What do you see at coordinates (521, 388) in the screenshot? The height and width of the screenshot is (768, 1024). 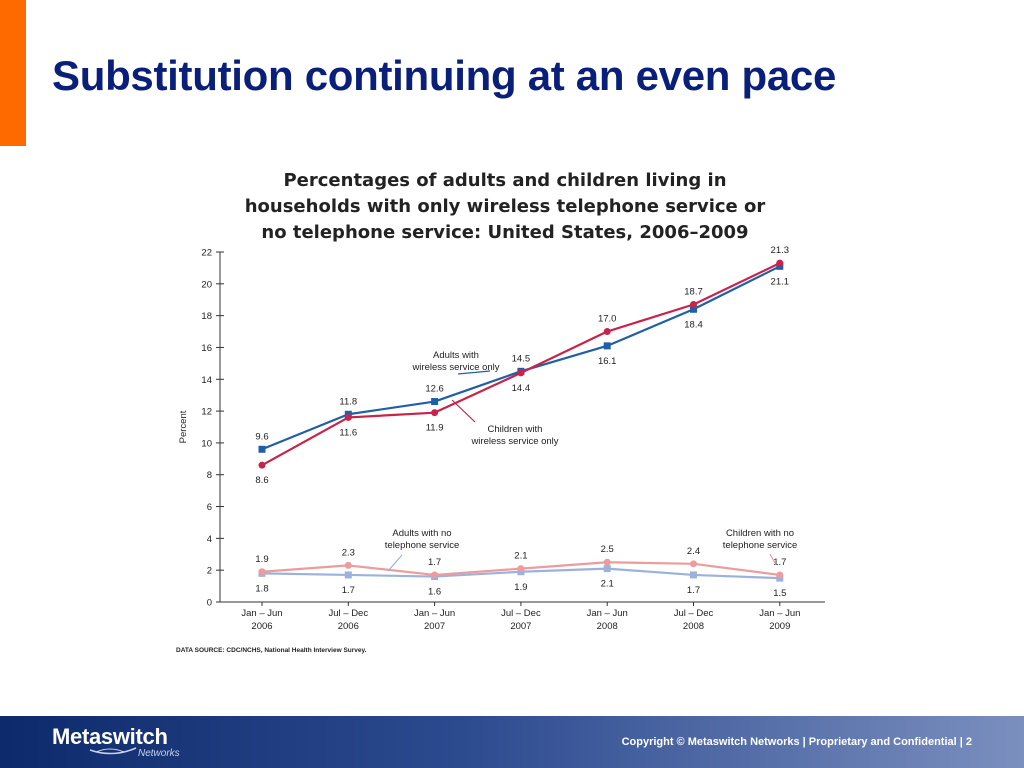 I see `data-label: 14.4` at bounding box center [521, 388].